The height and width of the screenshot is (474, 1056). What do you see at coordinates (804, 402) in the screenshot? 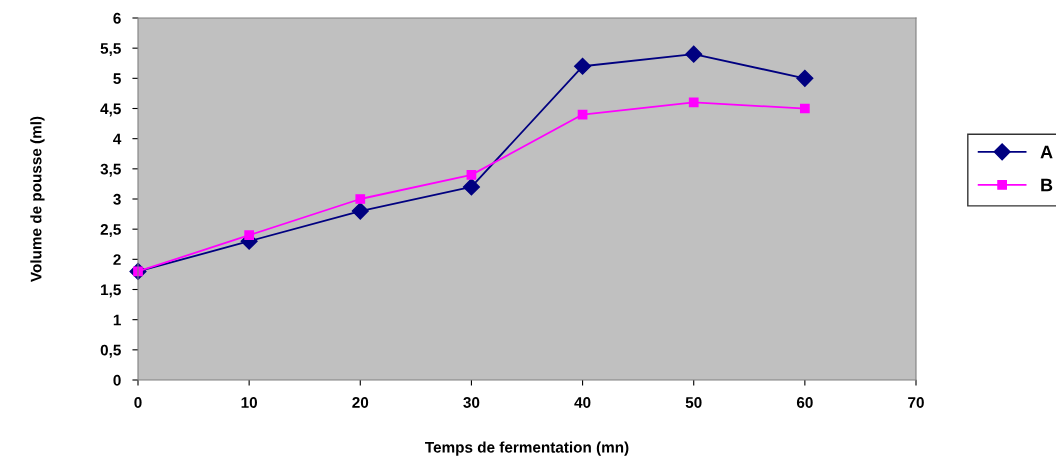
I see `x-tick-label: 60` at bounding box center [804, 402].